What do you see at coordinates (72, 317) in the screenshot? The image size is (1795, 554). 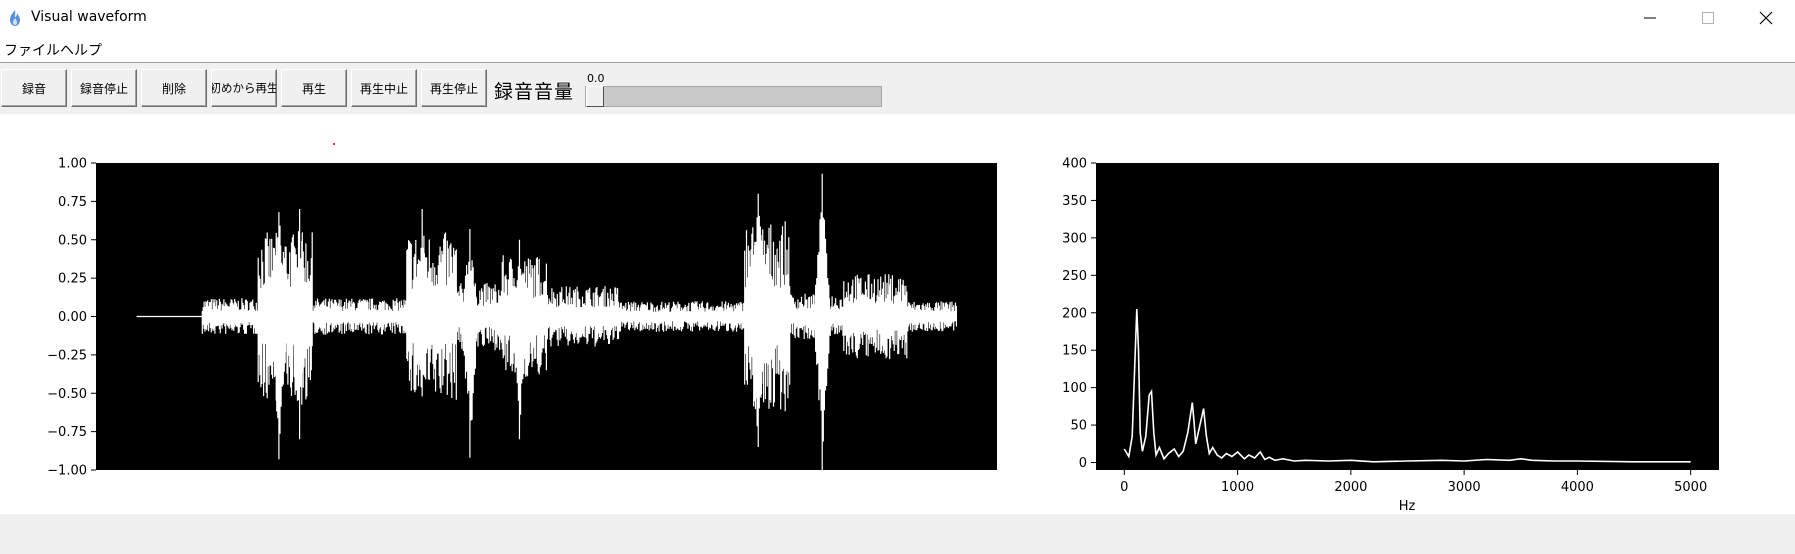 I see `waveform-ytick-label: 0.00` at bounding box center [72, 317].